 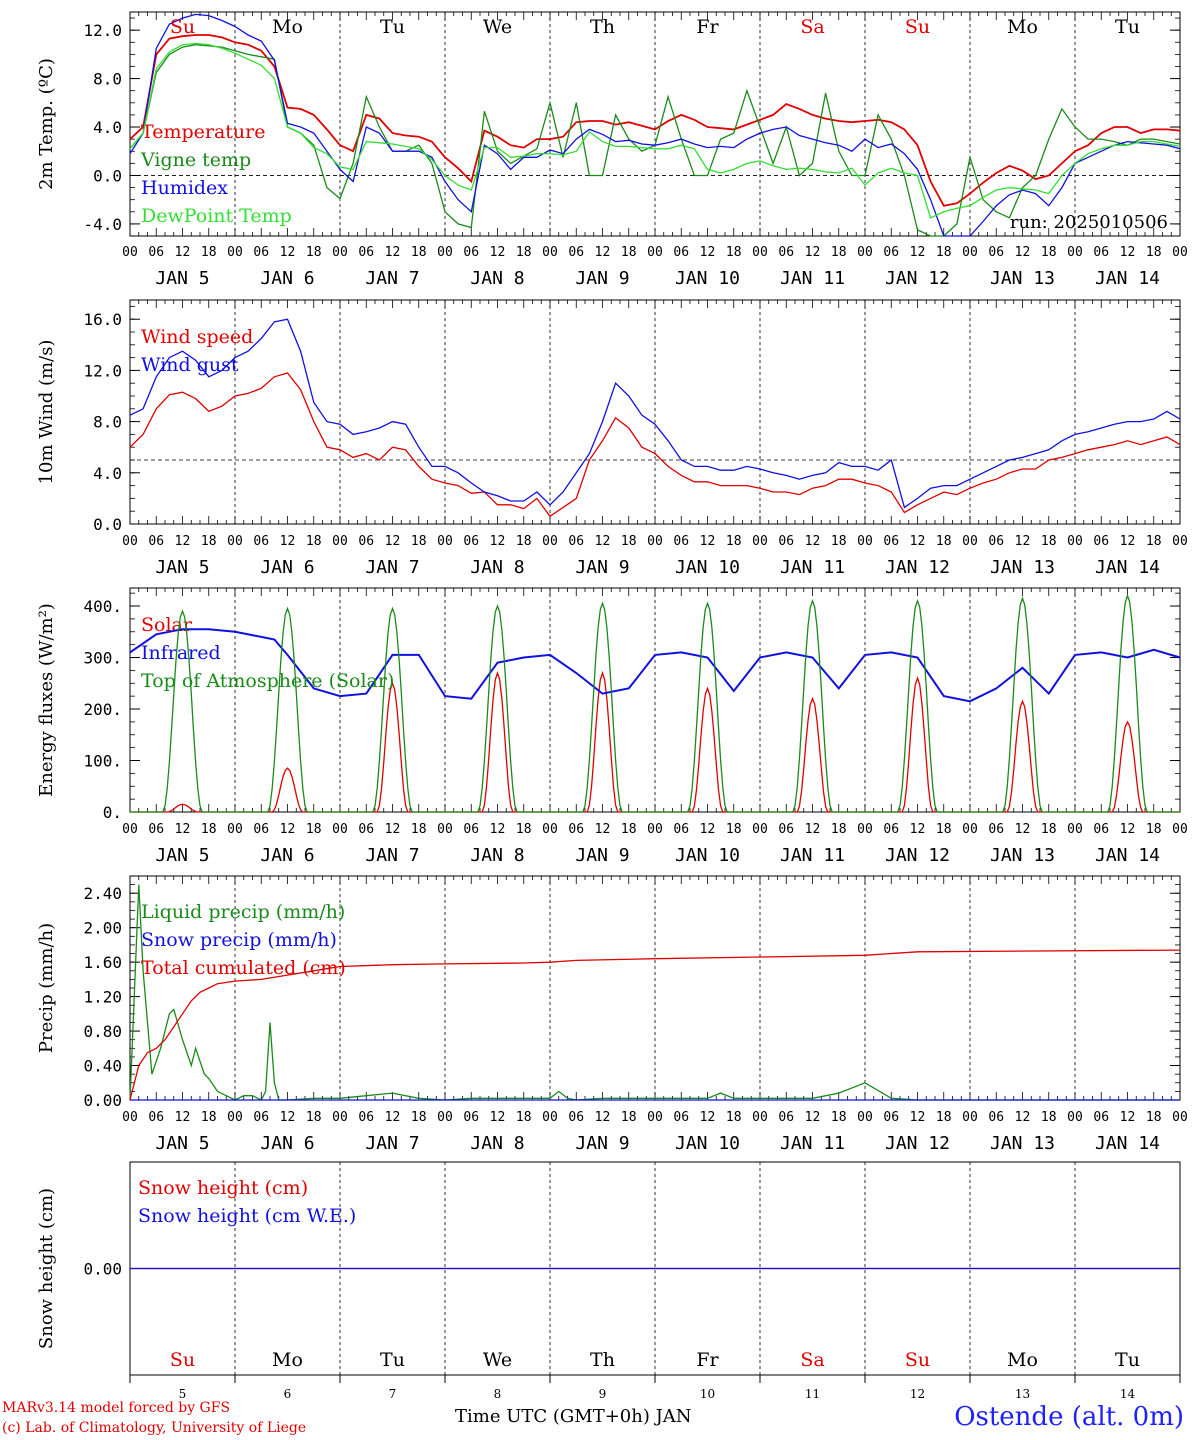 What do you see at coordinates (102, 606) in the screenshot?
I see `y-tick-label: 400.` at bounding box center [102, 606].